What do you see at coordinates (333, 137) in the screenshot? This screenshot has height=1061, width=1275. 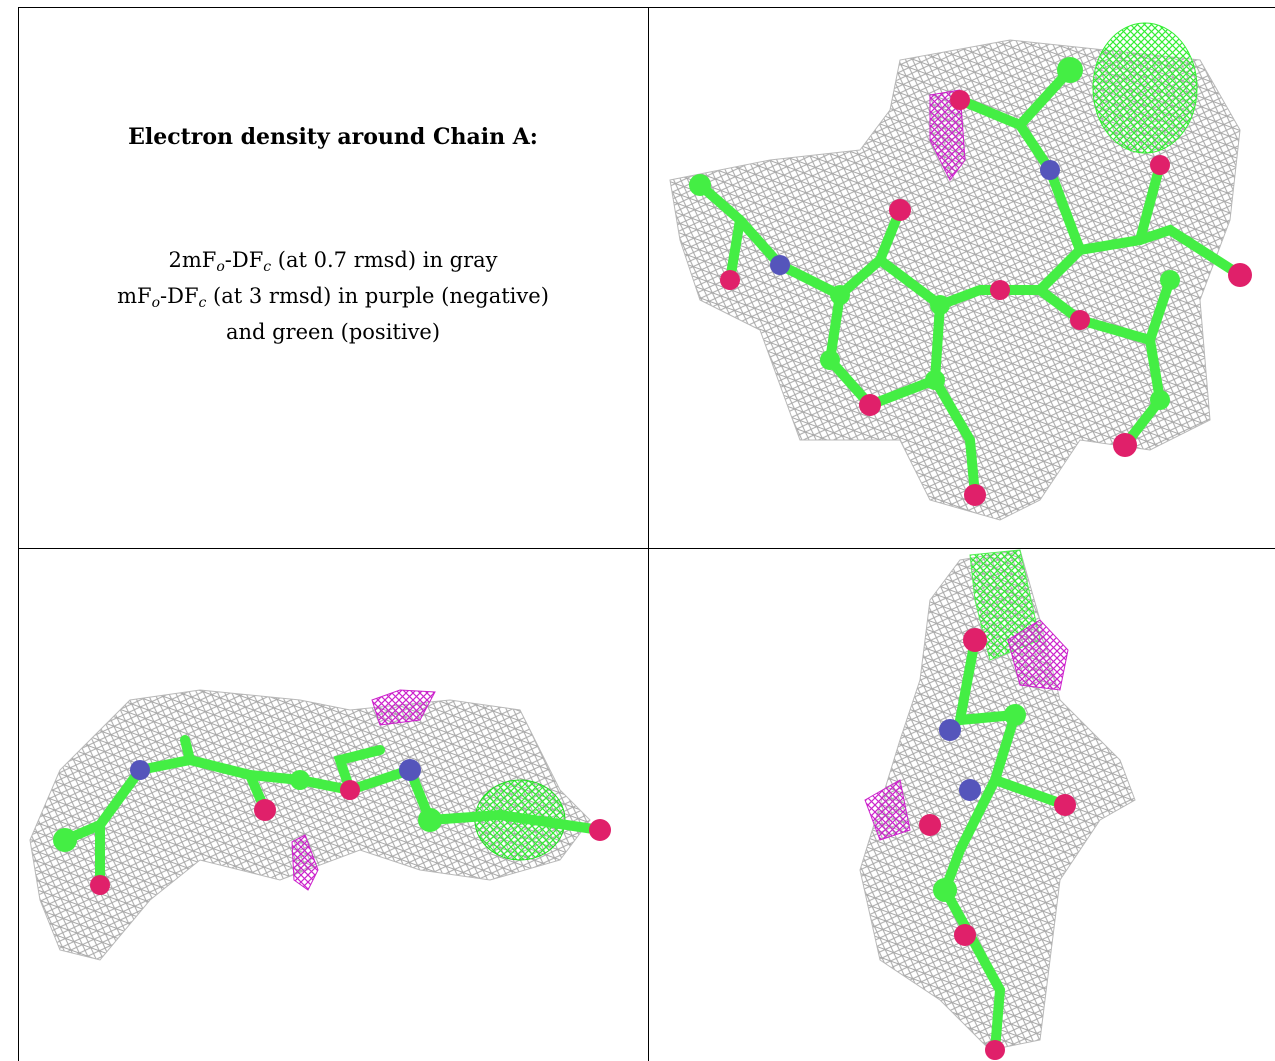 I see `heading: Electron density around Chain A:` at bounding box center [333, 137].